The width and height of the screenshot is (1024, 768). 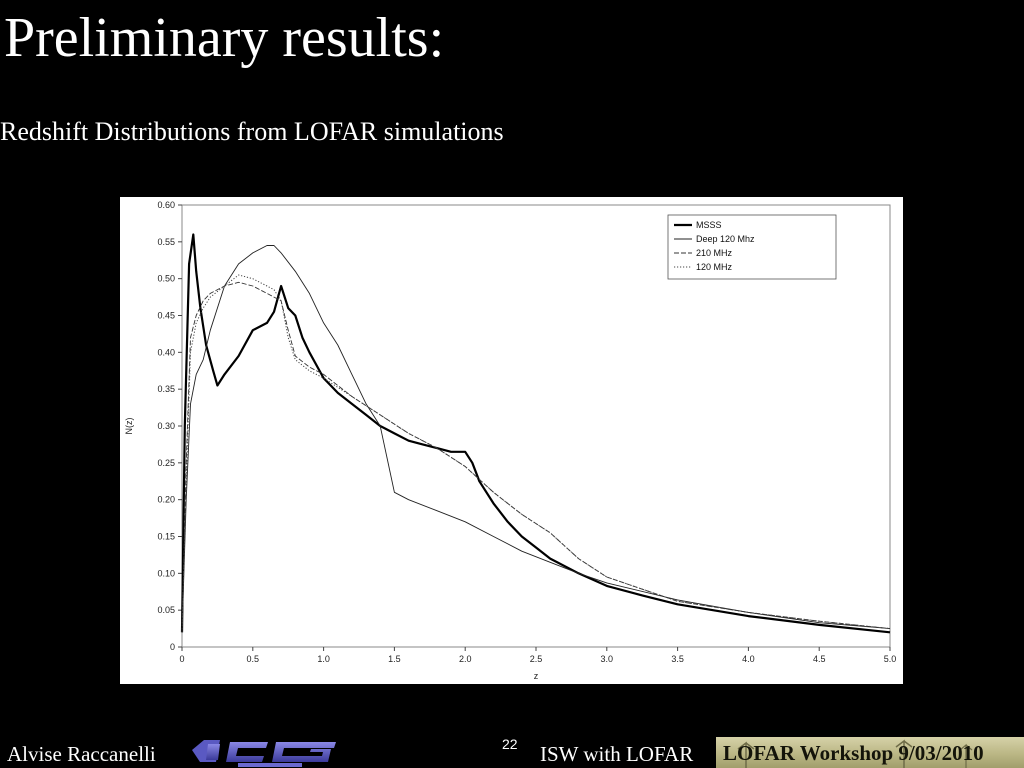 What do you see at coordinates (224, 38) in the screenshot?
I see `slide-title: Preliminary results:` at bounding box center [224, 38].